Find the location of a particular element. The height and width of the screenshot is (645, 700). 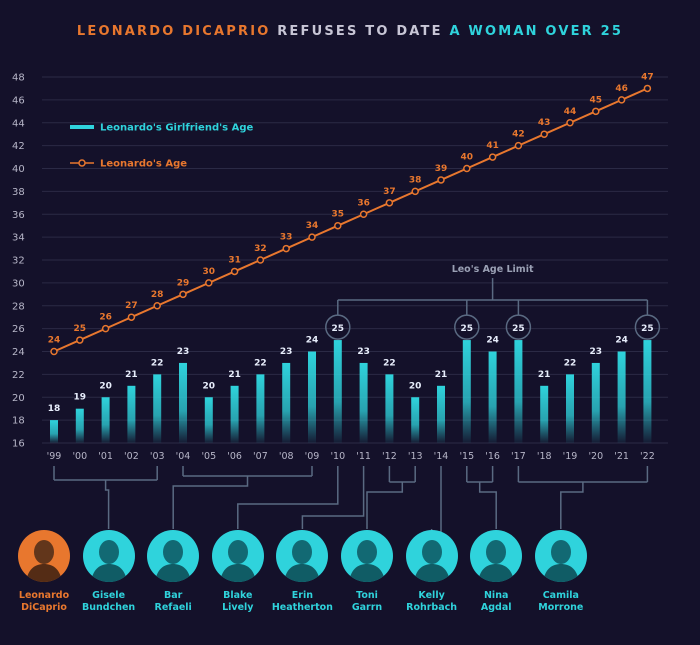

leo-age-label: 36 is located at coordinates (363, 203).